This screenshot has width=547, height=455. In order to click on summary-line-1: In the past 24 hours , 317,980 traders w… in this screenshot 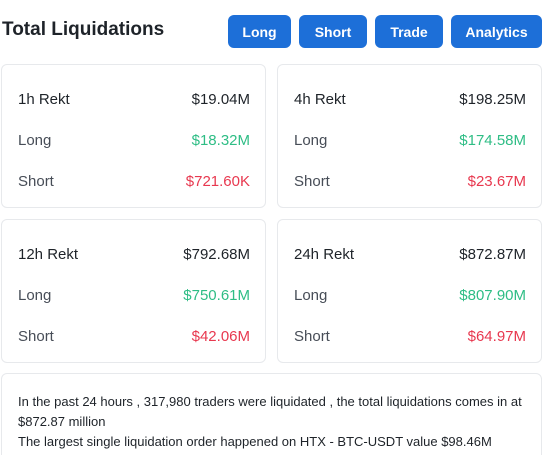, I will do `click(270, 411)`.